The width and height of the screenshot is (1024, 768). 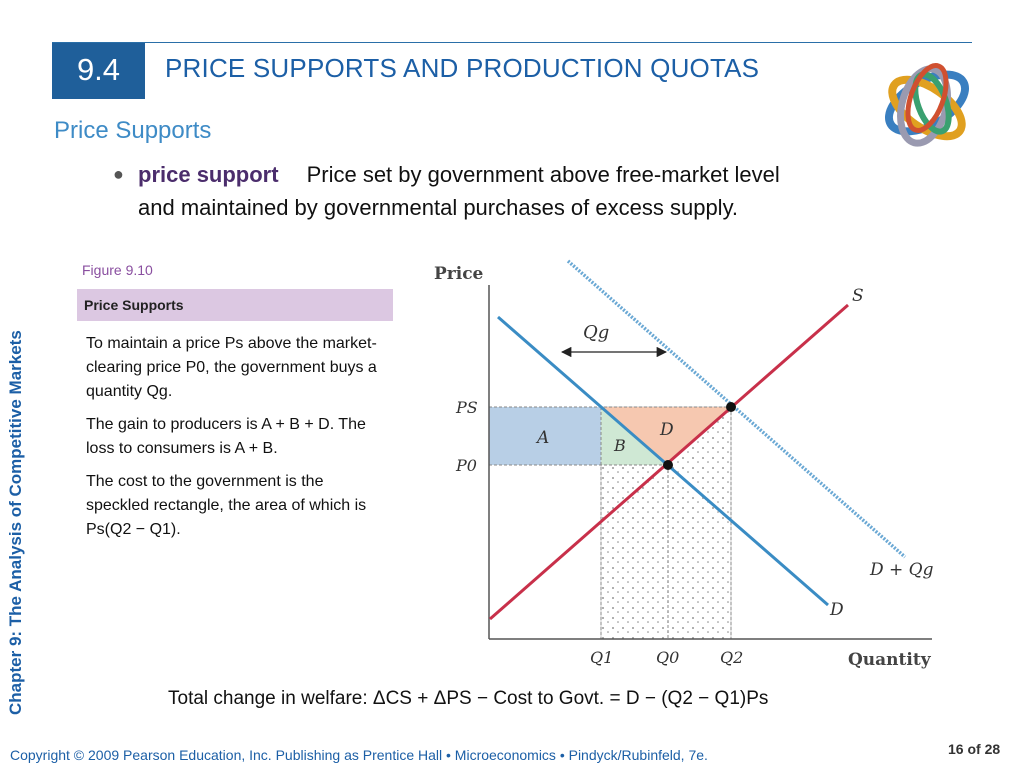 What do you see at coordinates (117, 270) in the screenshot?
I see `figure-label: Figure 9.10` at bounding box center [117, 270].